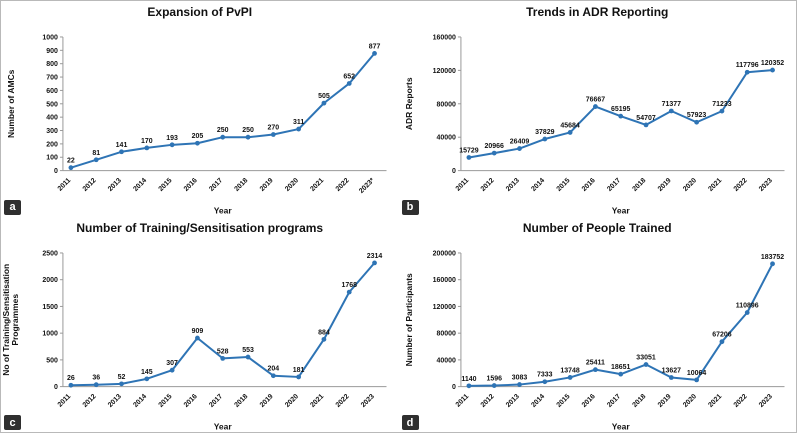 The width and height of the screenshot is (797, 433). Describe the element at coordinates (746, 65) in the screenshot. I see `svg-text: 117796` at that location.